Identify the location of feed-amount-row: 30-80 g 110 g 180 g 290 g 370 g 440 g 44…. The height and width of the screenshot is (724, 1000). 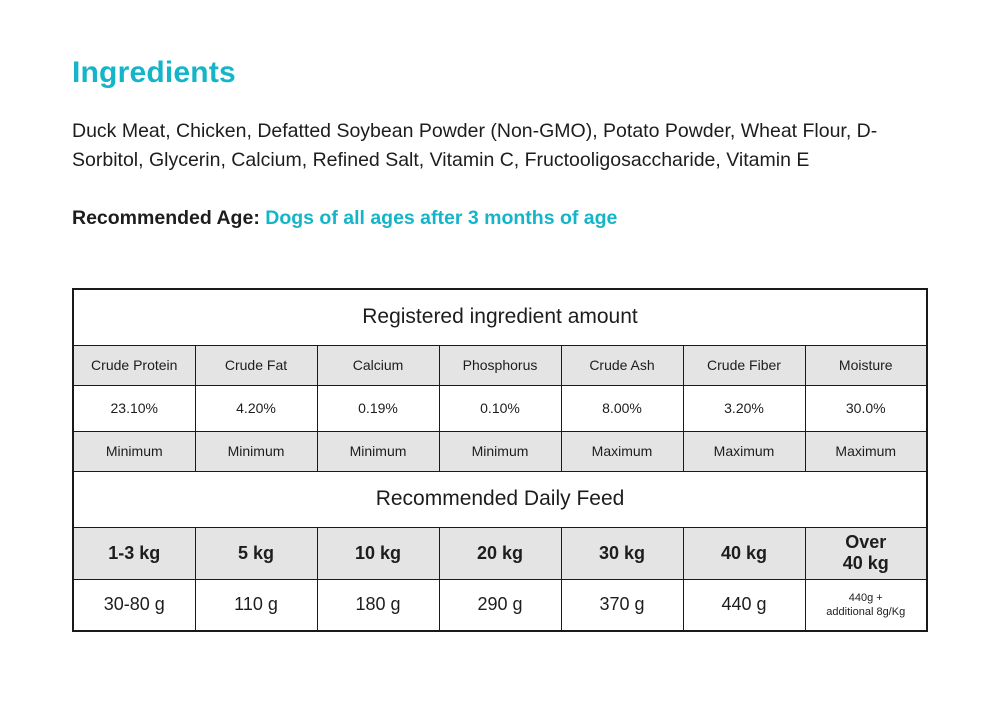
(500, 605).